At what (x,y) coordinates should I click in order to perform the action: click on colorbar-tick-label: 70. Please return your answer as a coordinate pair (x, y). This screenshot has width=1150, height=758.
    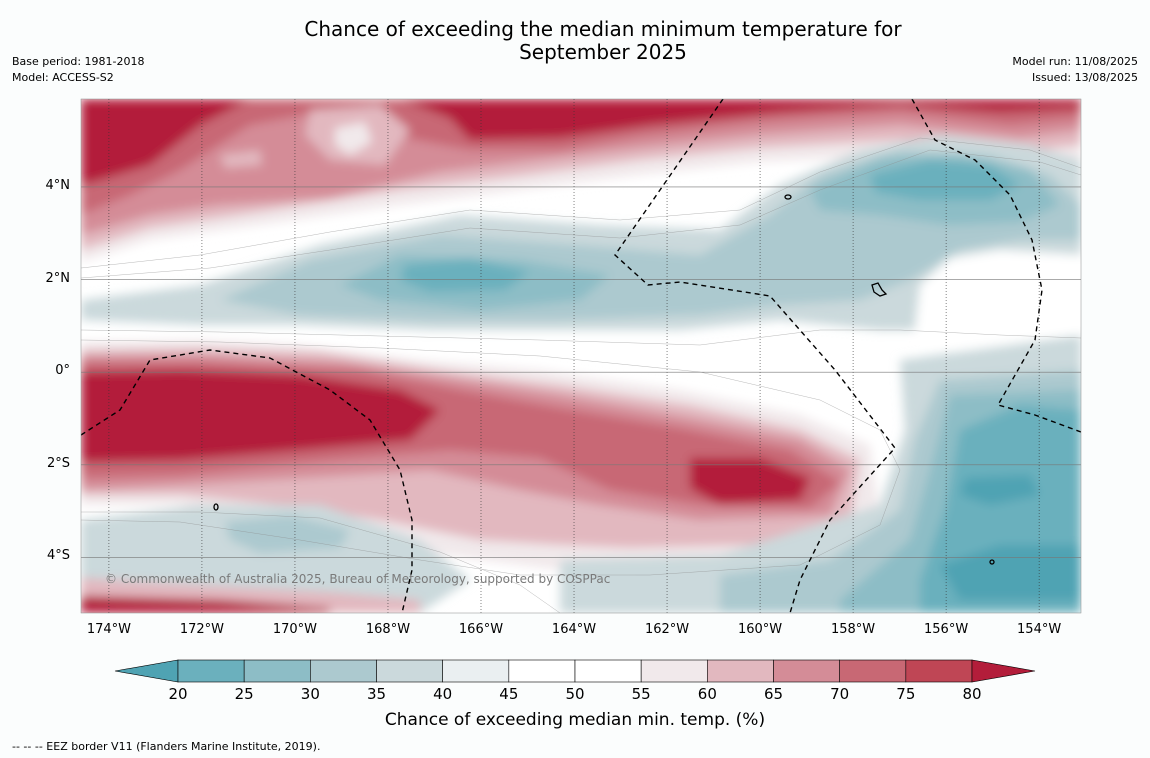
    Looking at the image, I should click on (840, 694).